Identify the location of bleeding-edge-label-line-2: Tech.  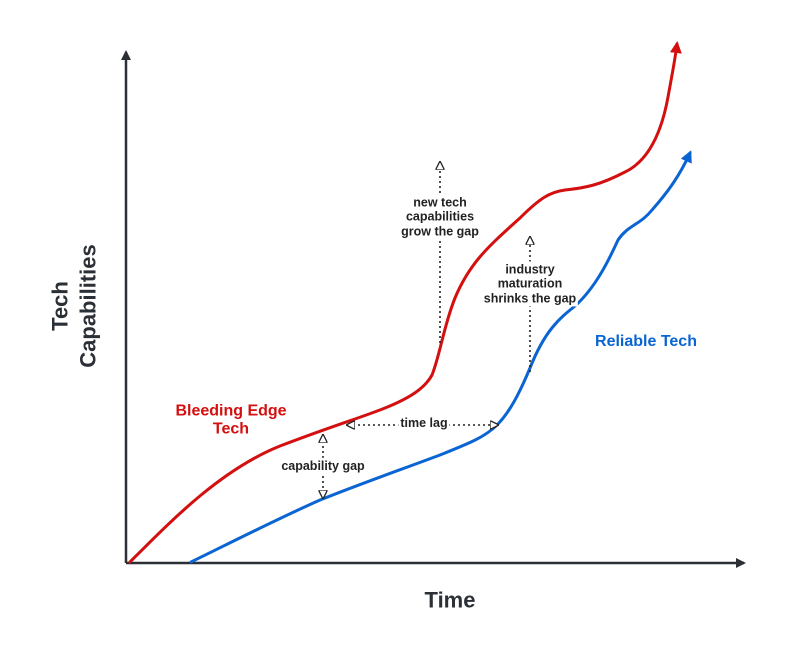
(231, 429).